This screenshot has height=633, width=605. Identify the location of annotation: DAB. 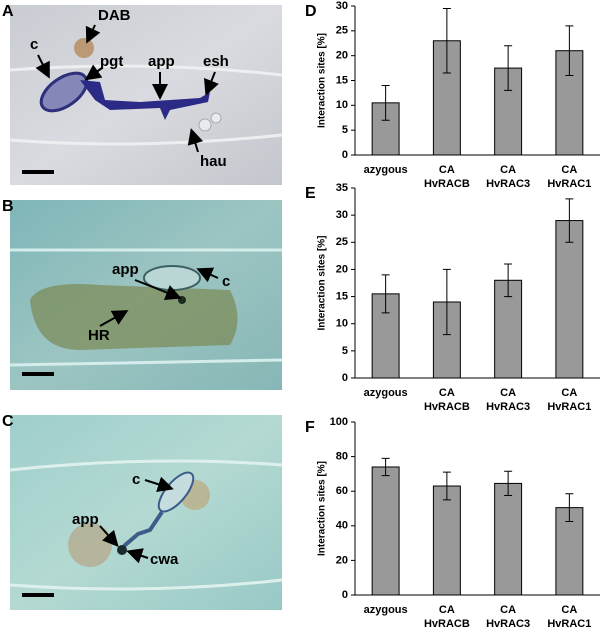
(114, 15).